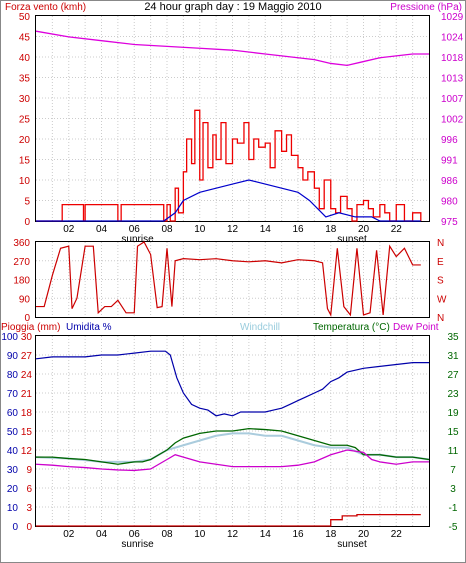  I want to click on dewpoint-series, so click(232, 460).